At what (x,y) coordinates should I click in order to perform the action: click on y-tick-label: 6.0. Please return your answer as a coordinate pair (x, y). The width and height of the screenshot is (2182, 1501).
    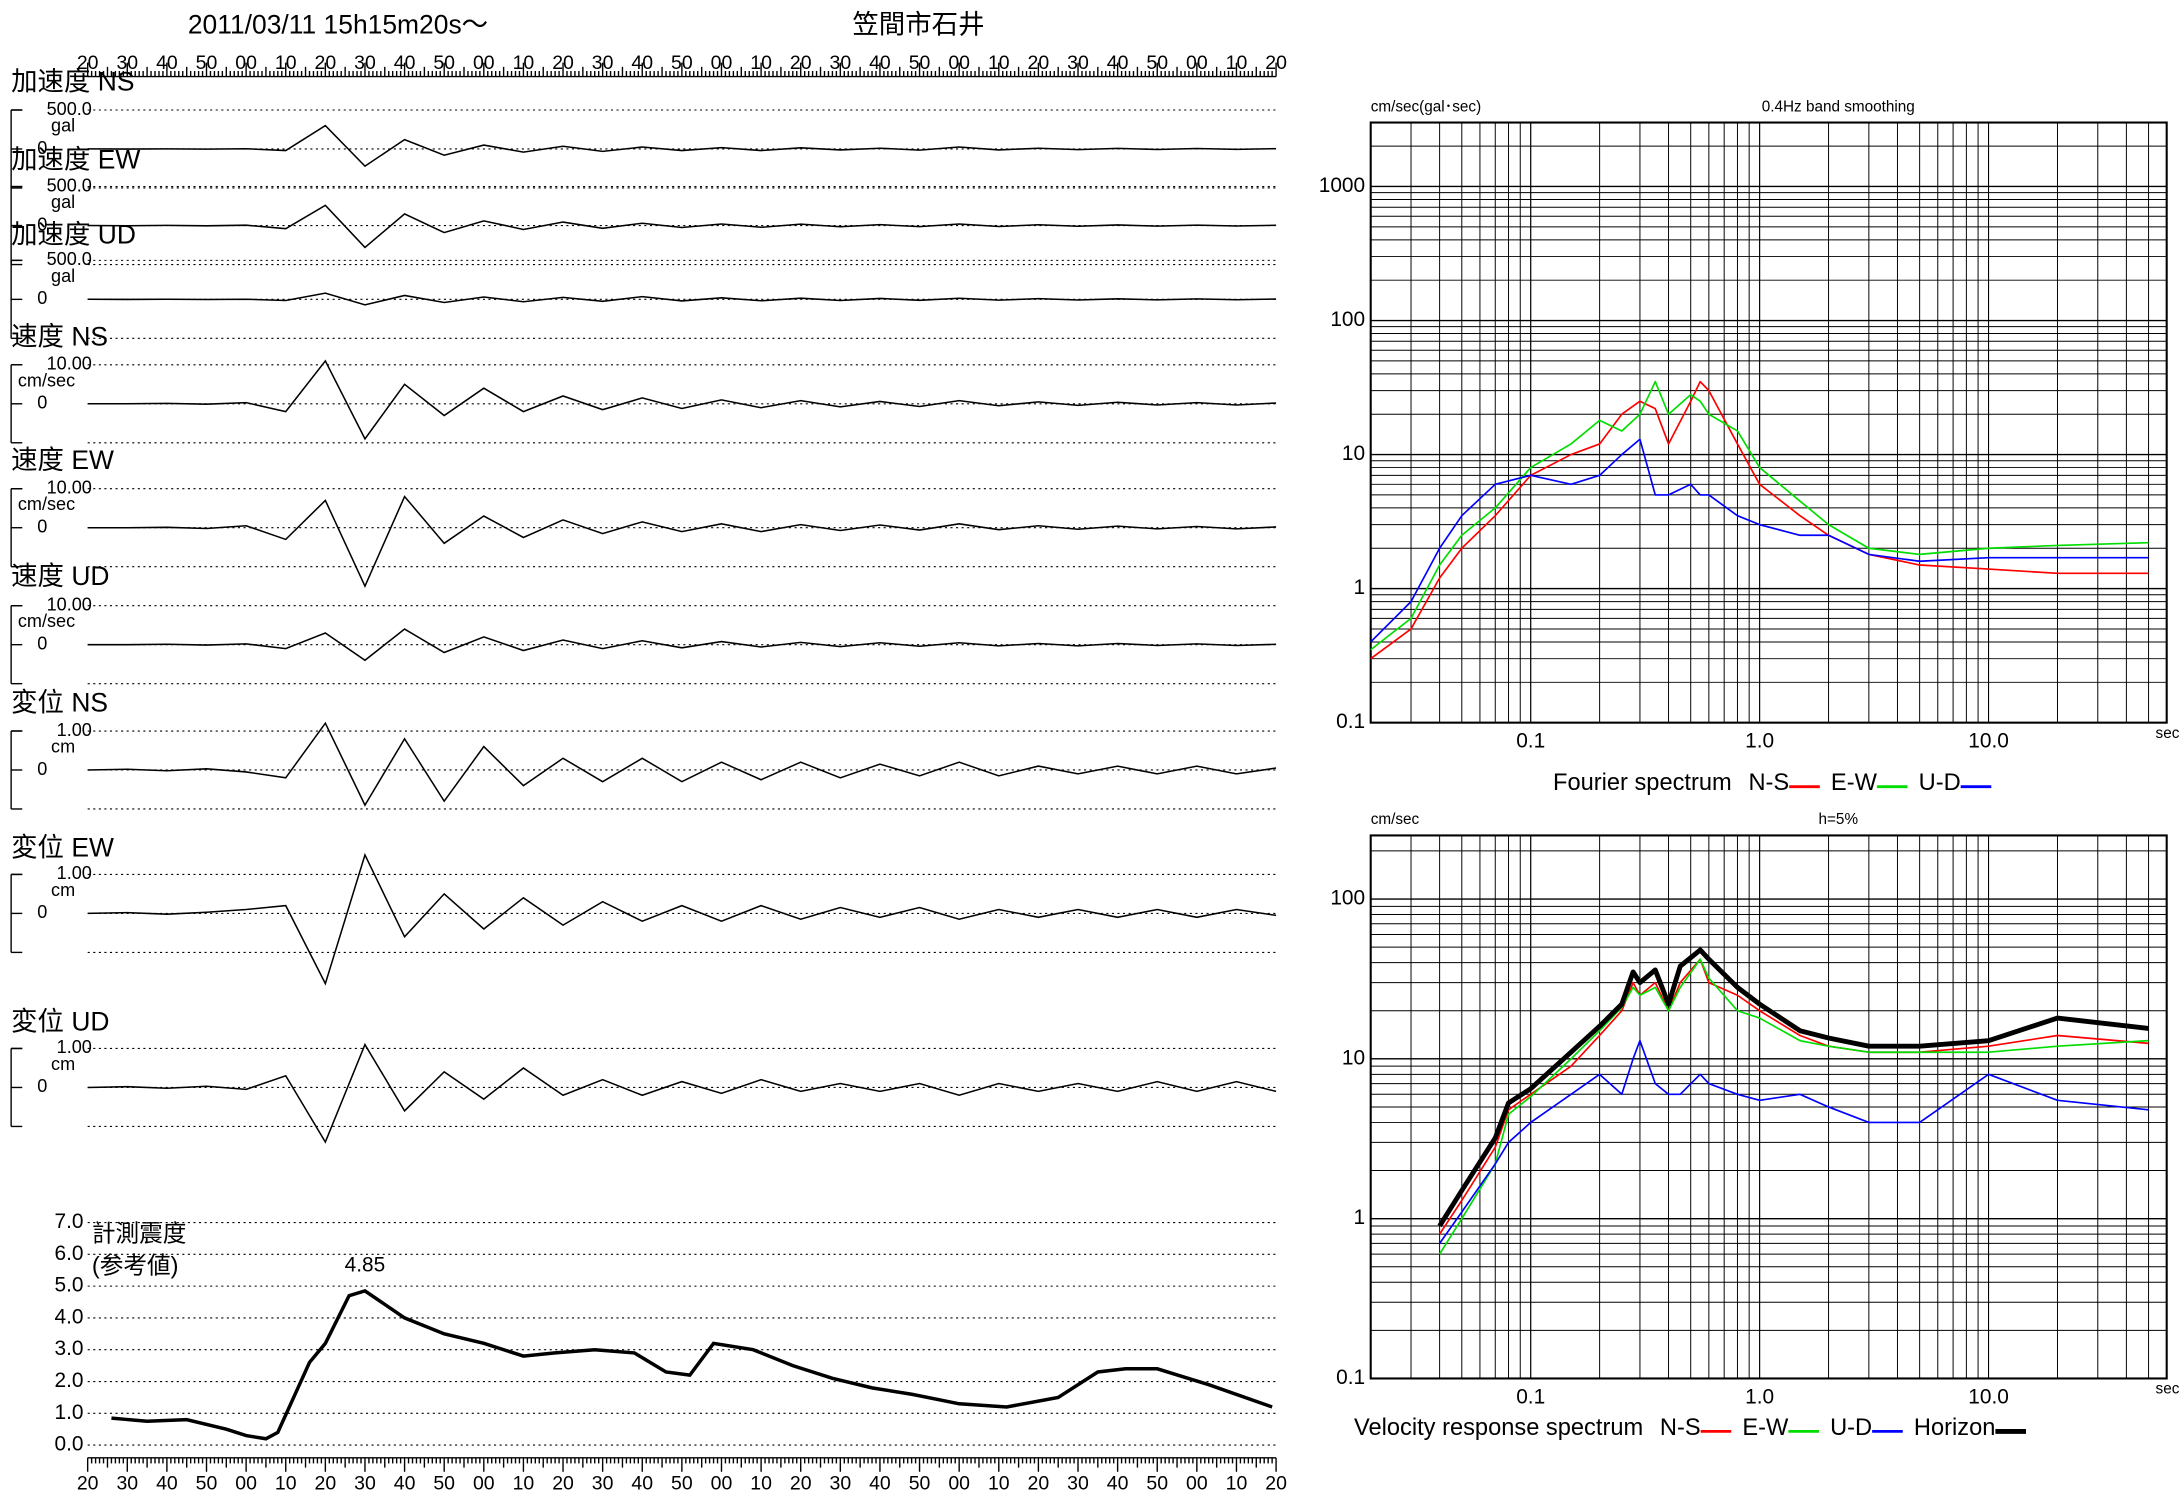
    Looking at the image, I should click on (69, 1253).